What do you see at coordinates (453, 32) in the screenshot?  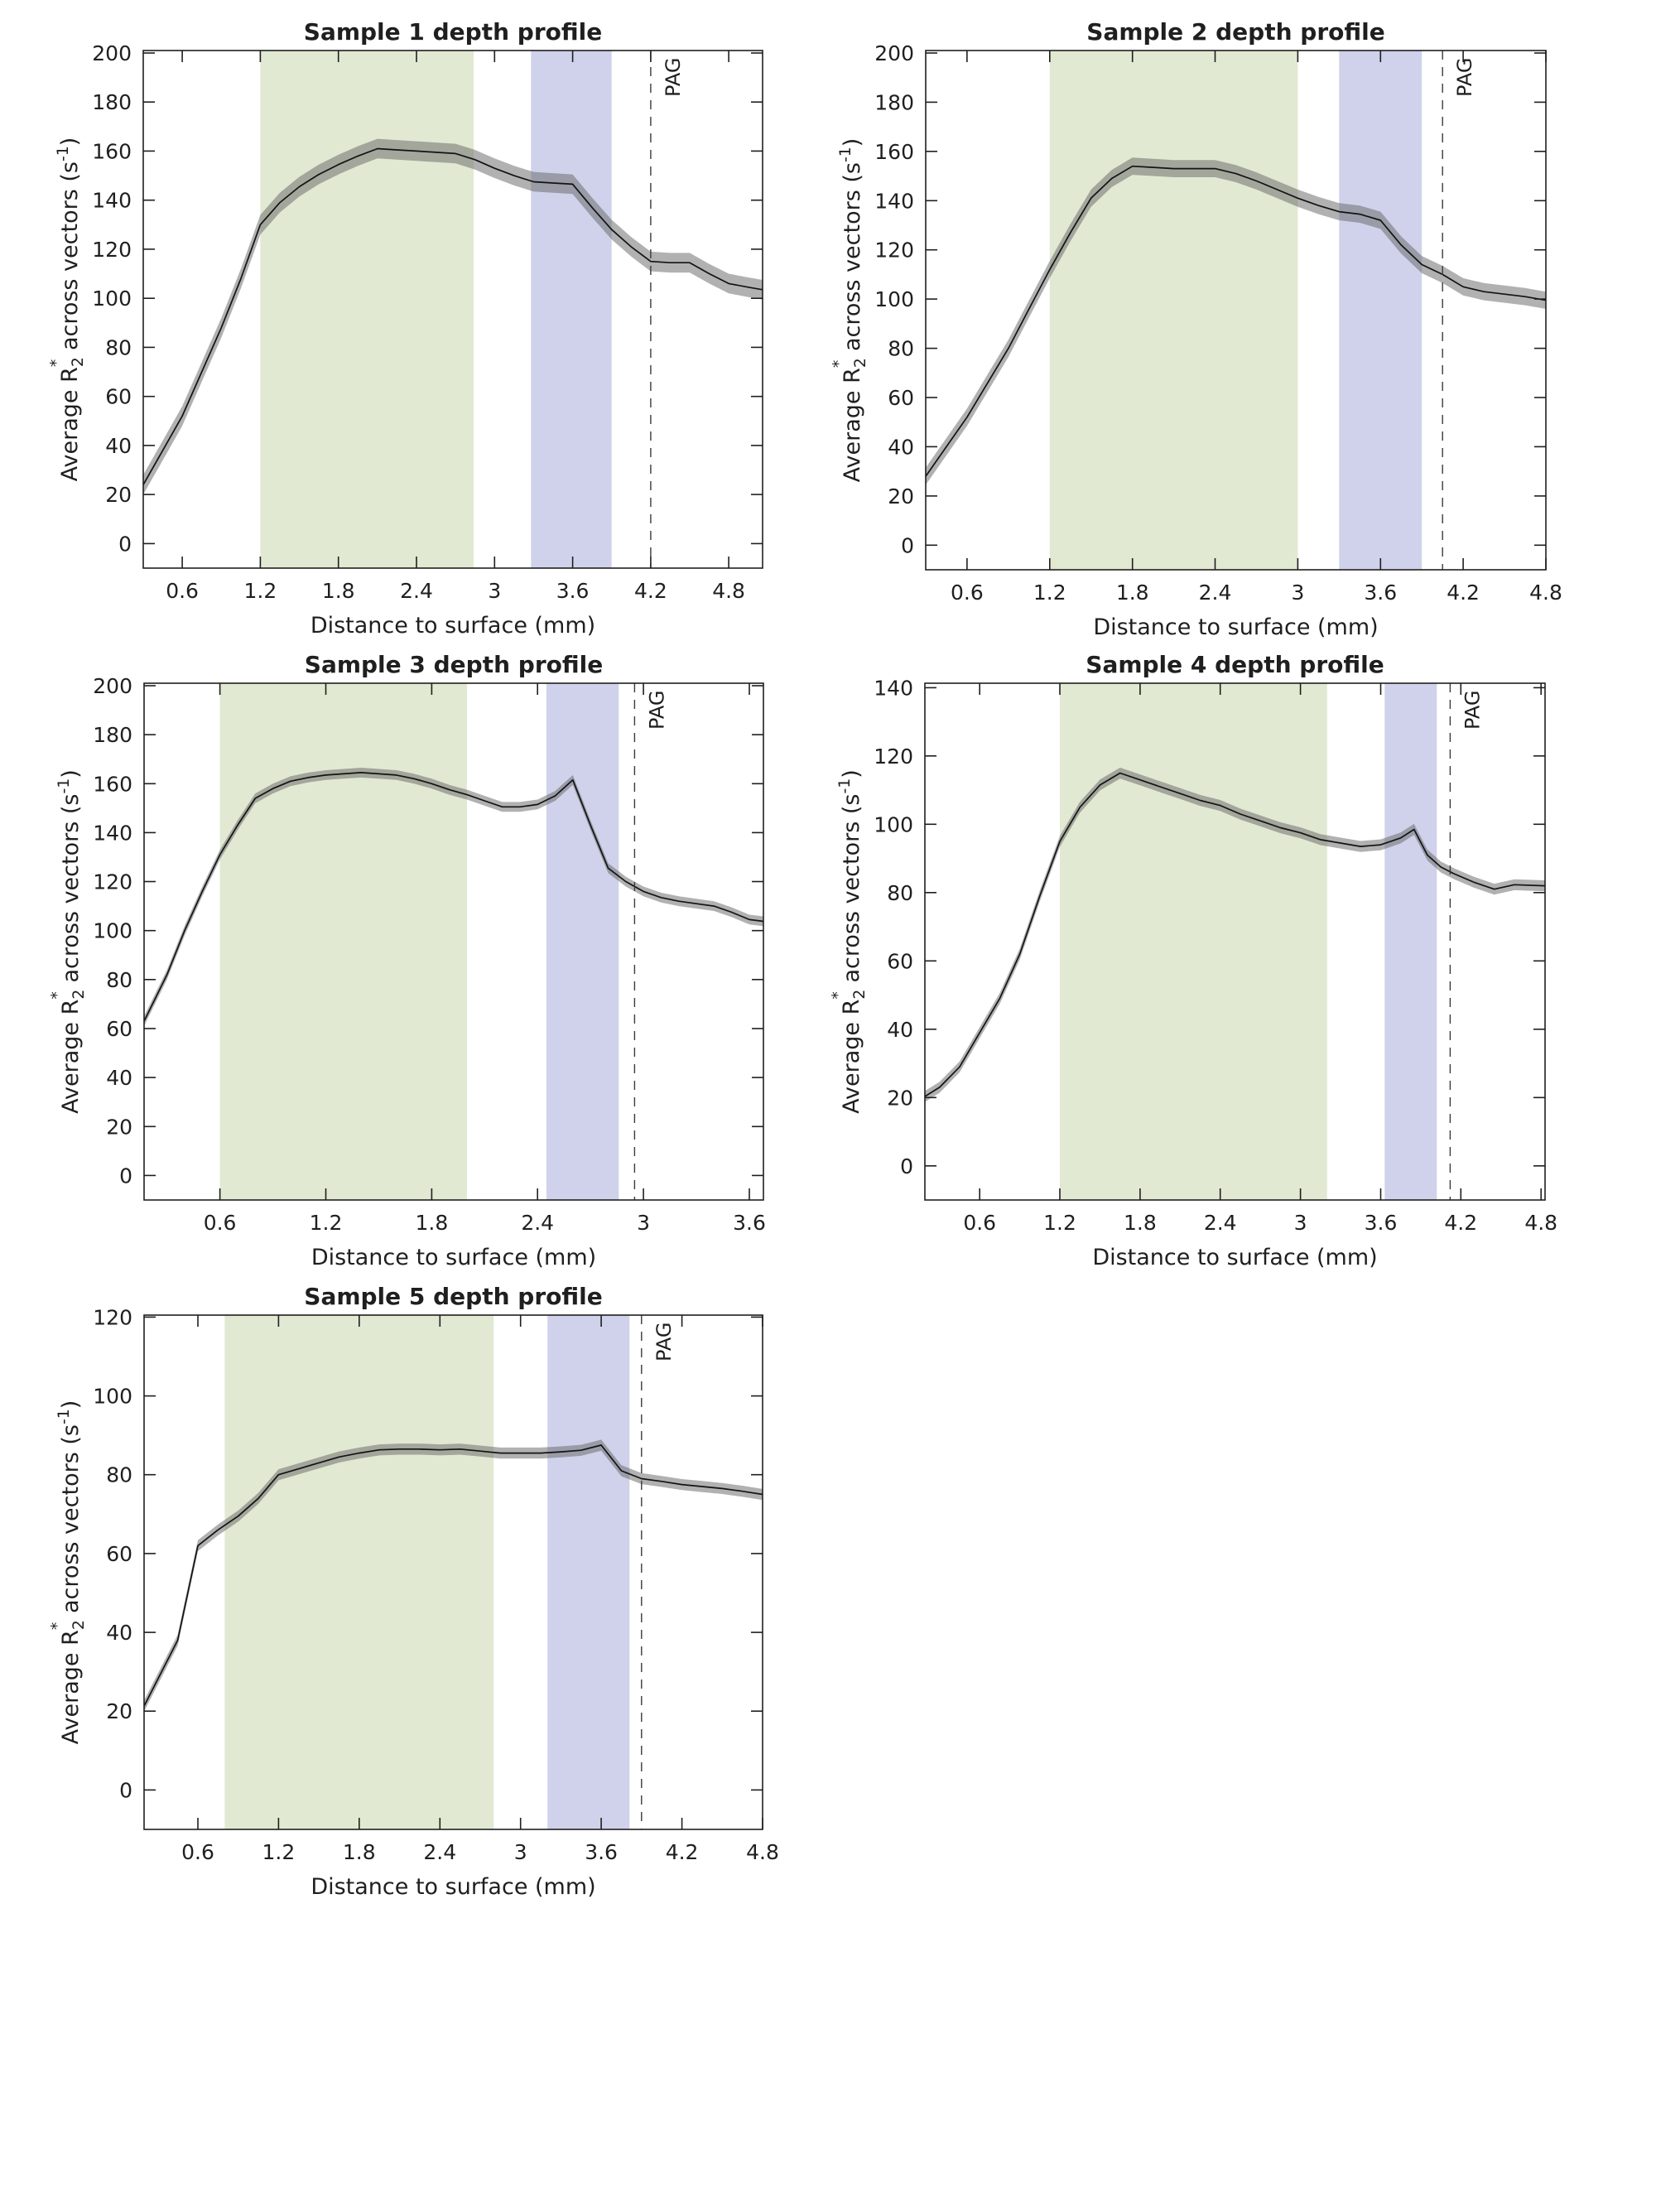 I see `chart-title: Sample 1 depth profile` at bounding box center [453, 32].